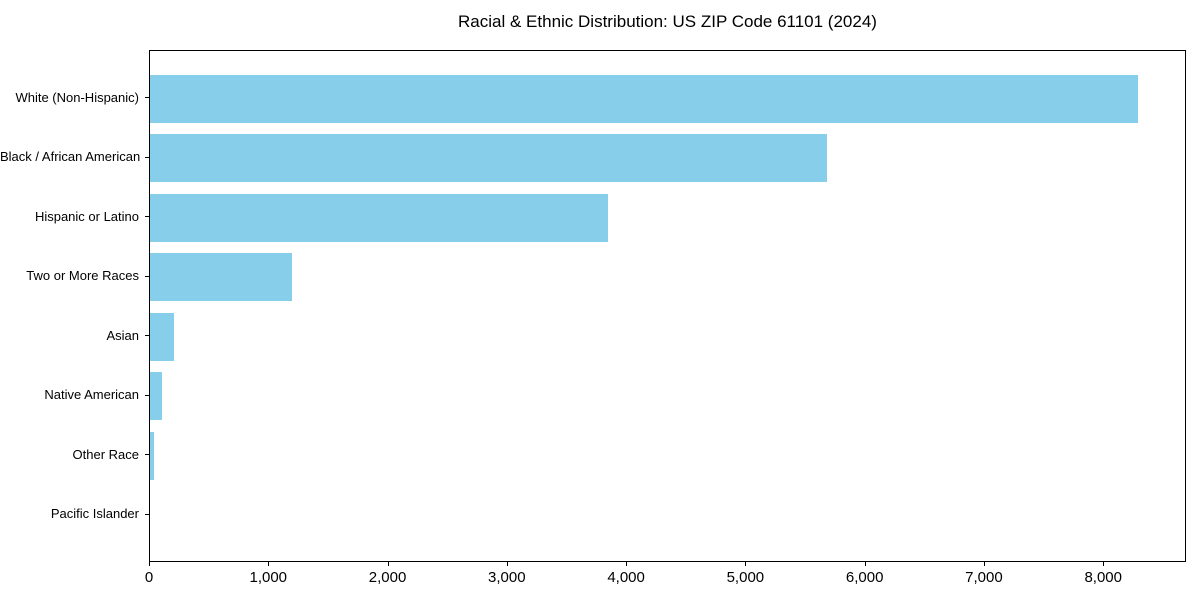 The width and height of the screenshot is (1200, 600). I want to click on bar-native-american, so click(156, 396).